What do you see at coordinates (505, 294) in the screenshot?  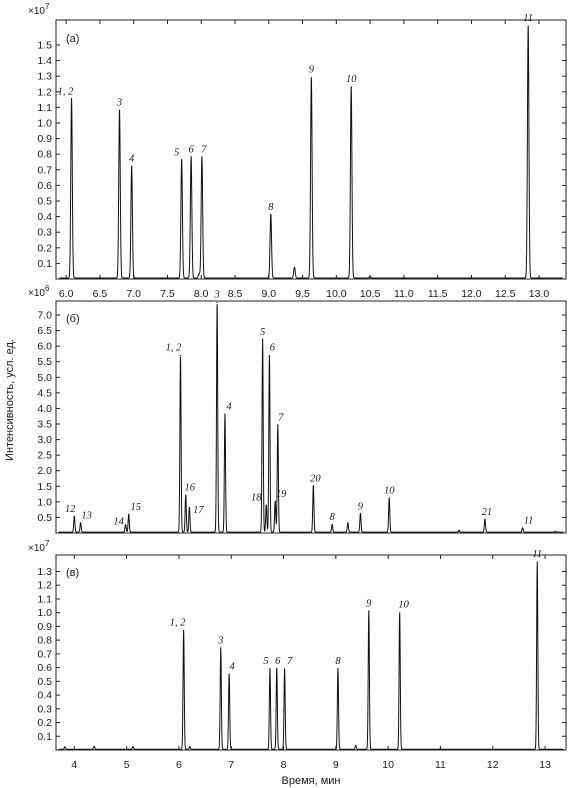 I see `x-tick-label: 12.5` at bounding box center [505, 294].